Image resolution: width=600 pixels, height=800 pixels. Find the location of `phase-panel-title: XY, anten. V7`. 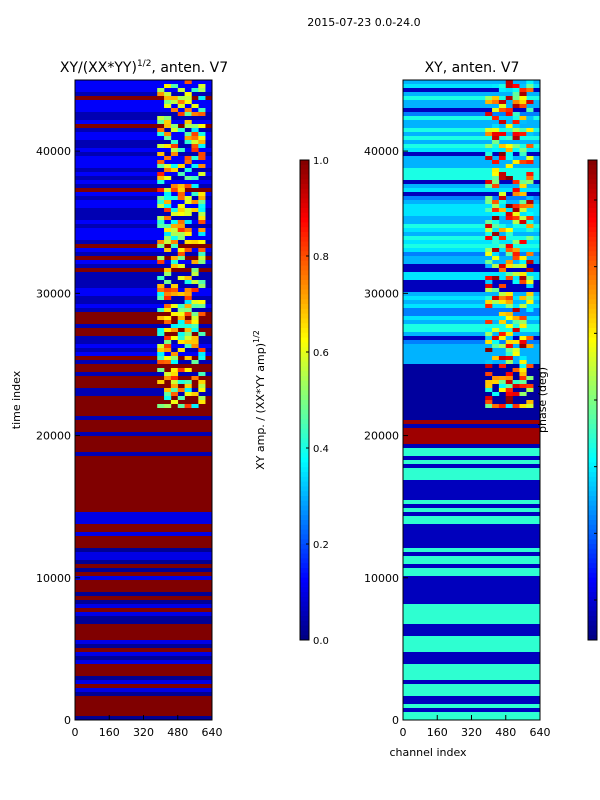

phase-panel-title: XY, anten. V7 is located at coordinates (472, 68).